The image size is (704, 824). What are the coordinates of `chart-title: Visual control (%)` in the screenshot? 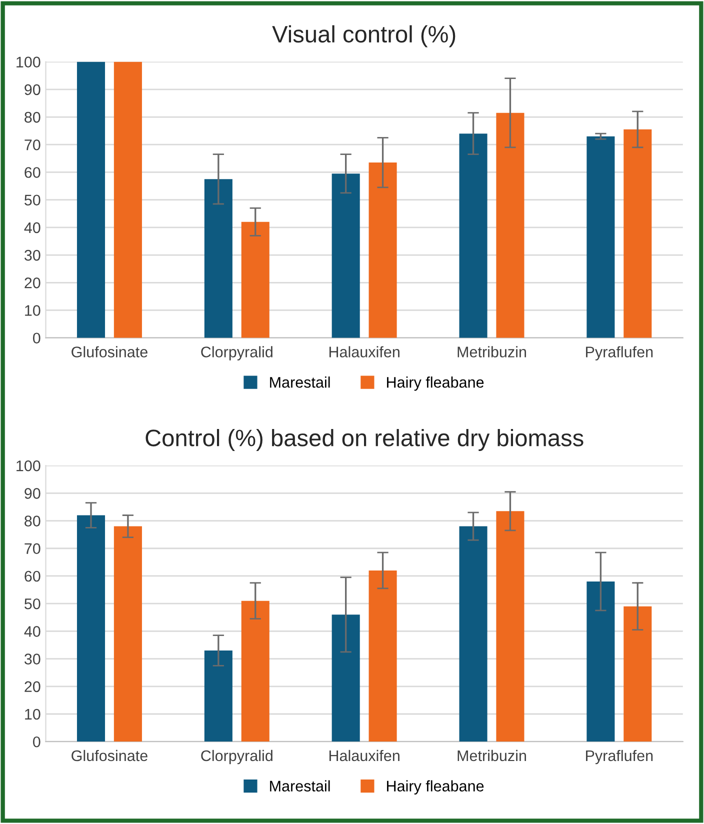 It's located at (364, 36).